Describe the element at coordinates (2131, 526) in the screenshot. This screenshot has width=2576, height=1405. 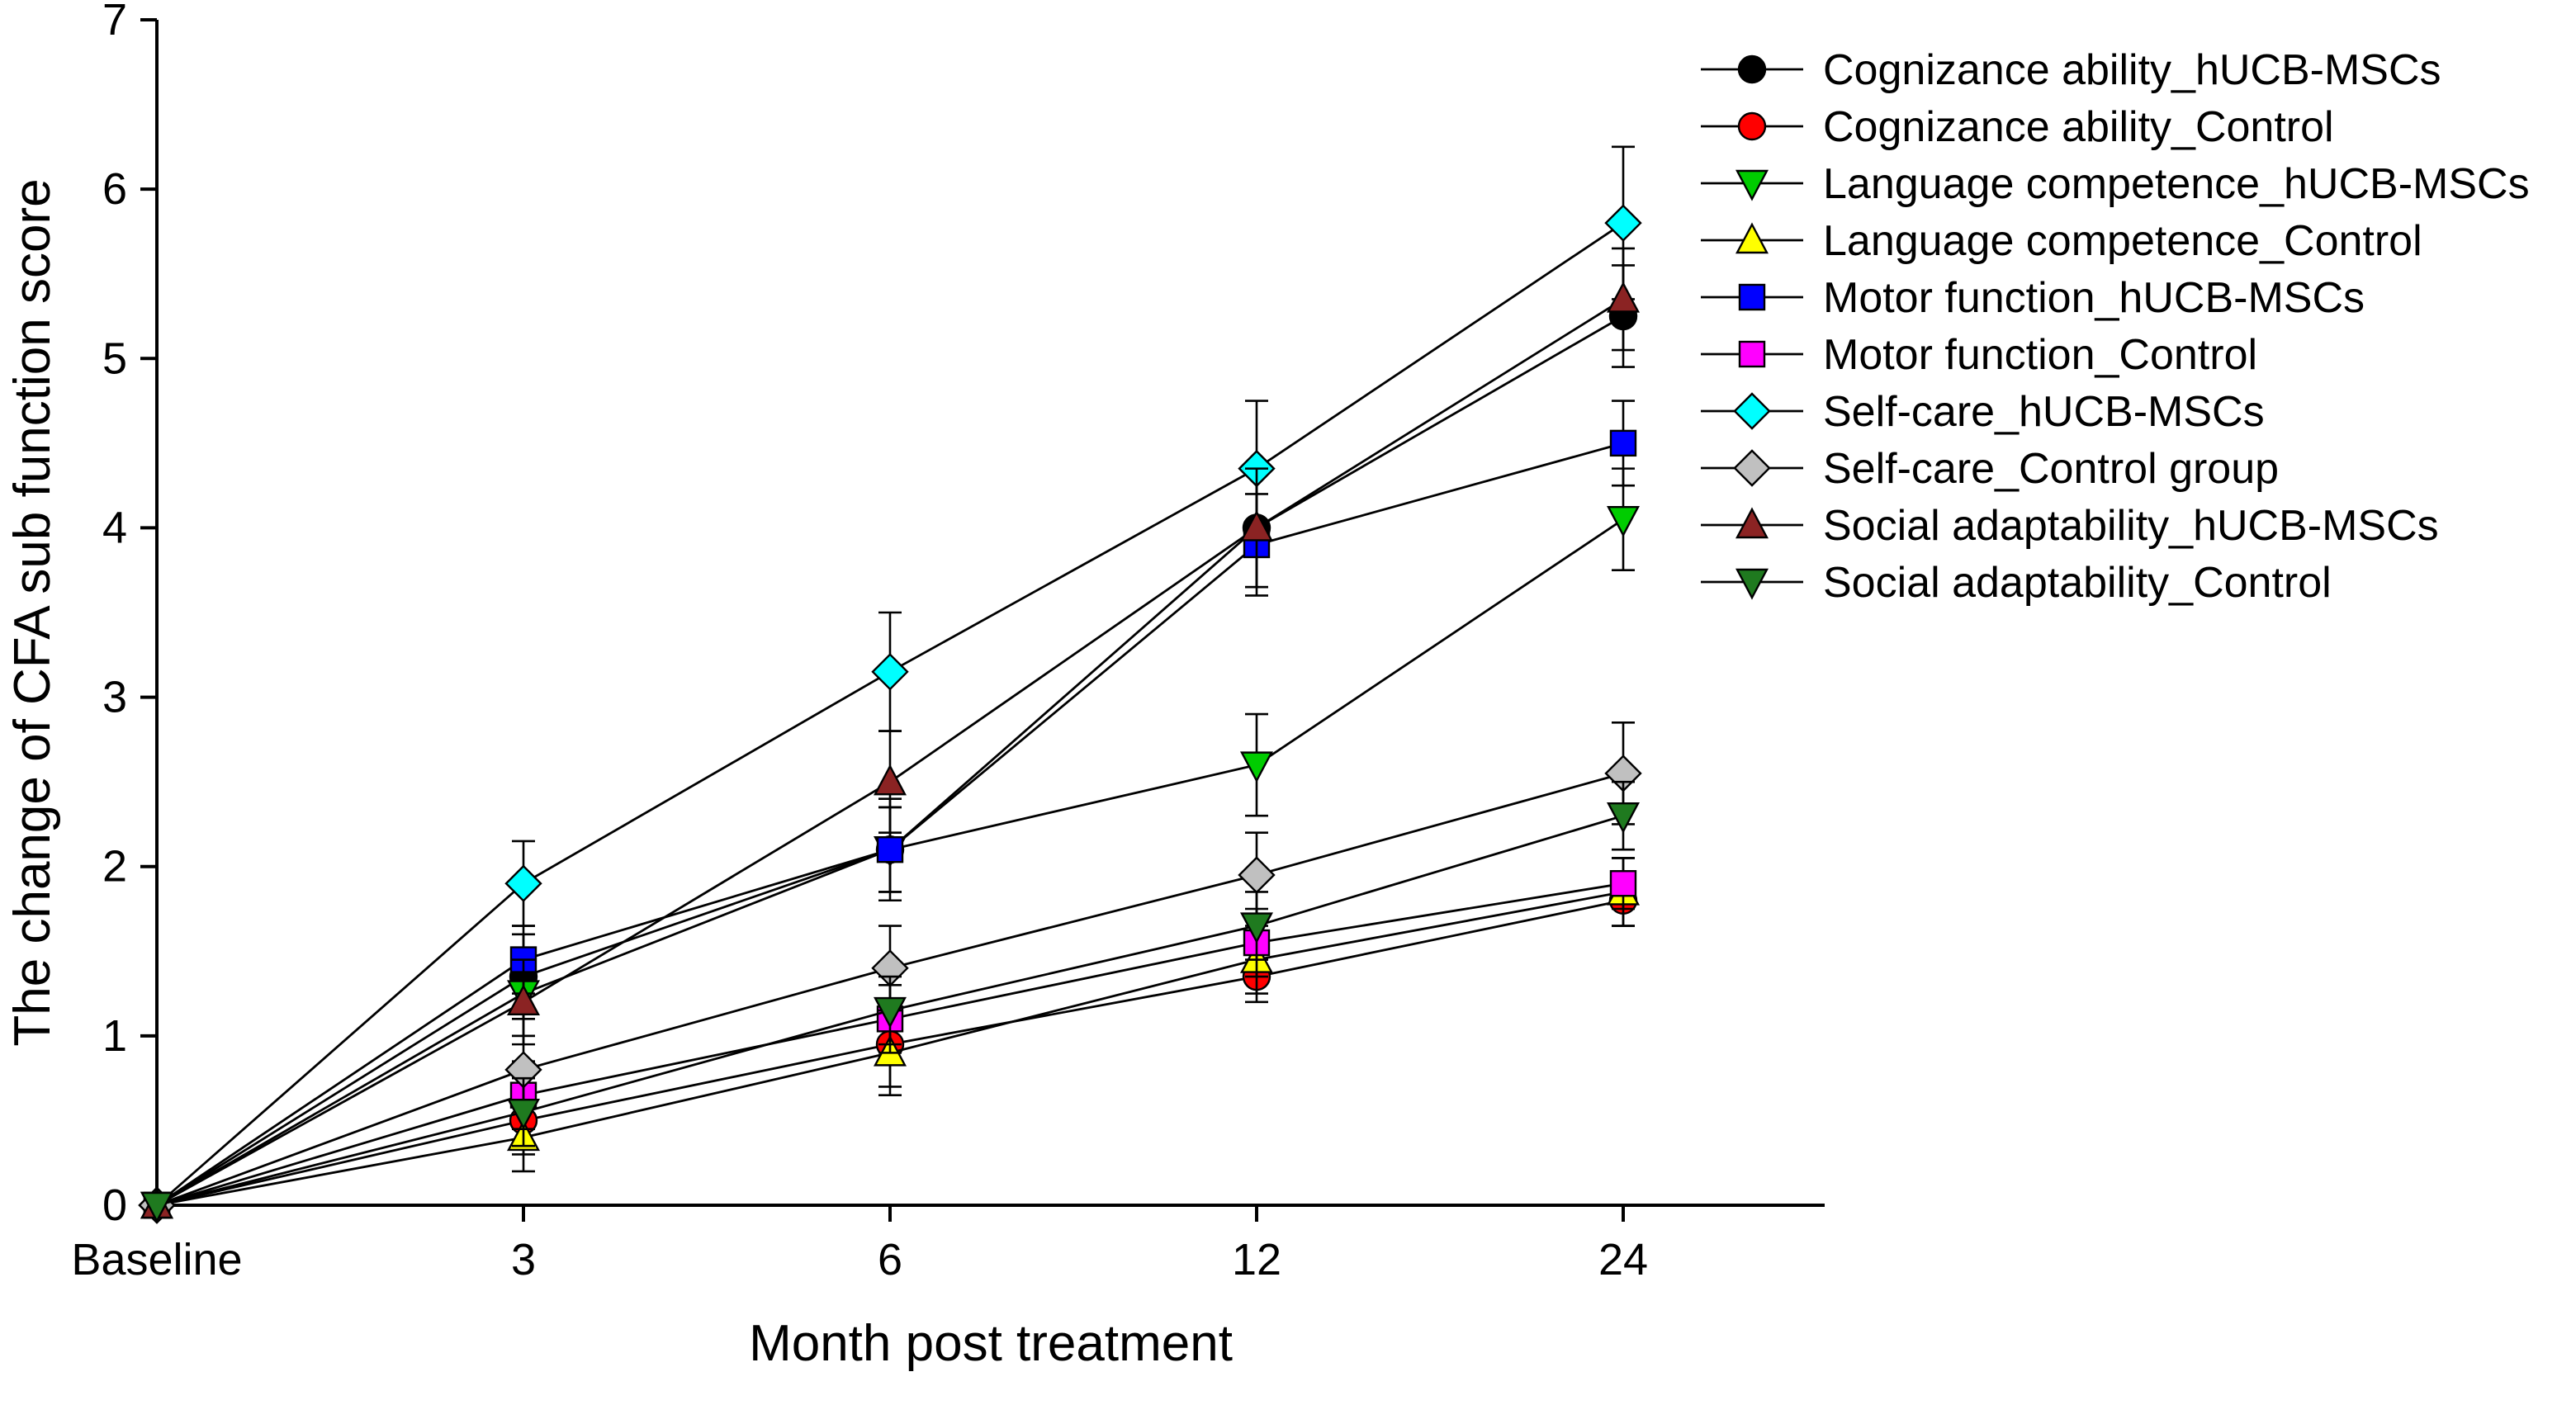
I see `legend-label: Social adaptability_hUCB-MSCs` at that location.